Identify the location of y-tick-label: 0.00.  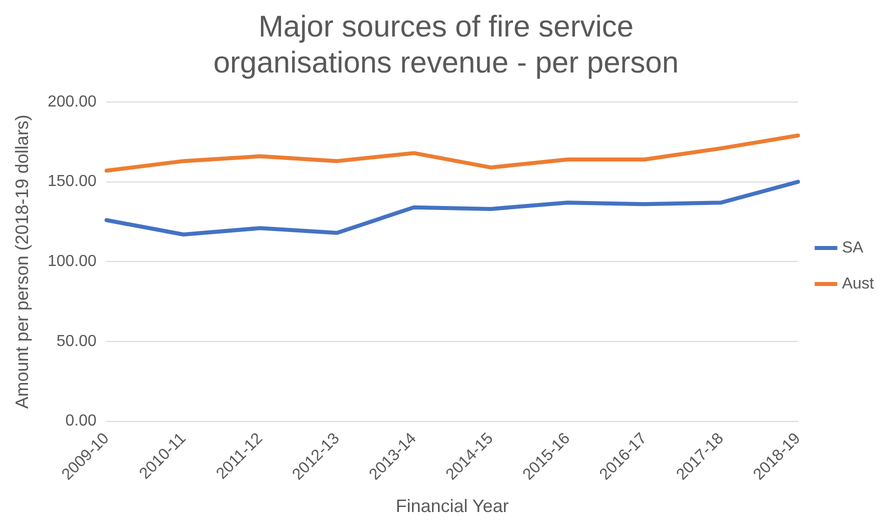
(81, 421).